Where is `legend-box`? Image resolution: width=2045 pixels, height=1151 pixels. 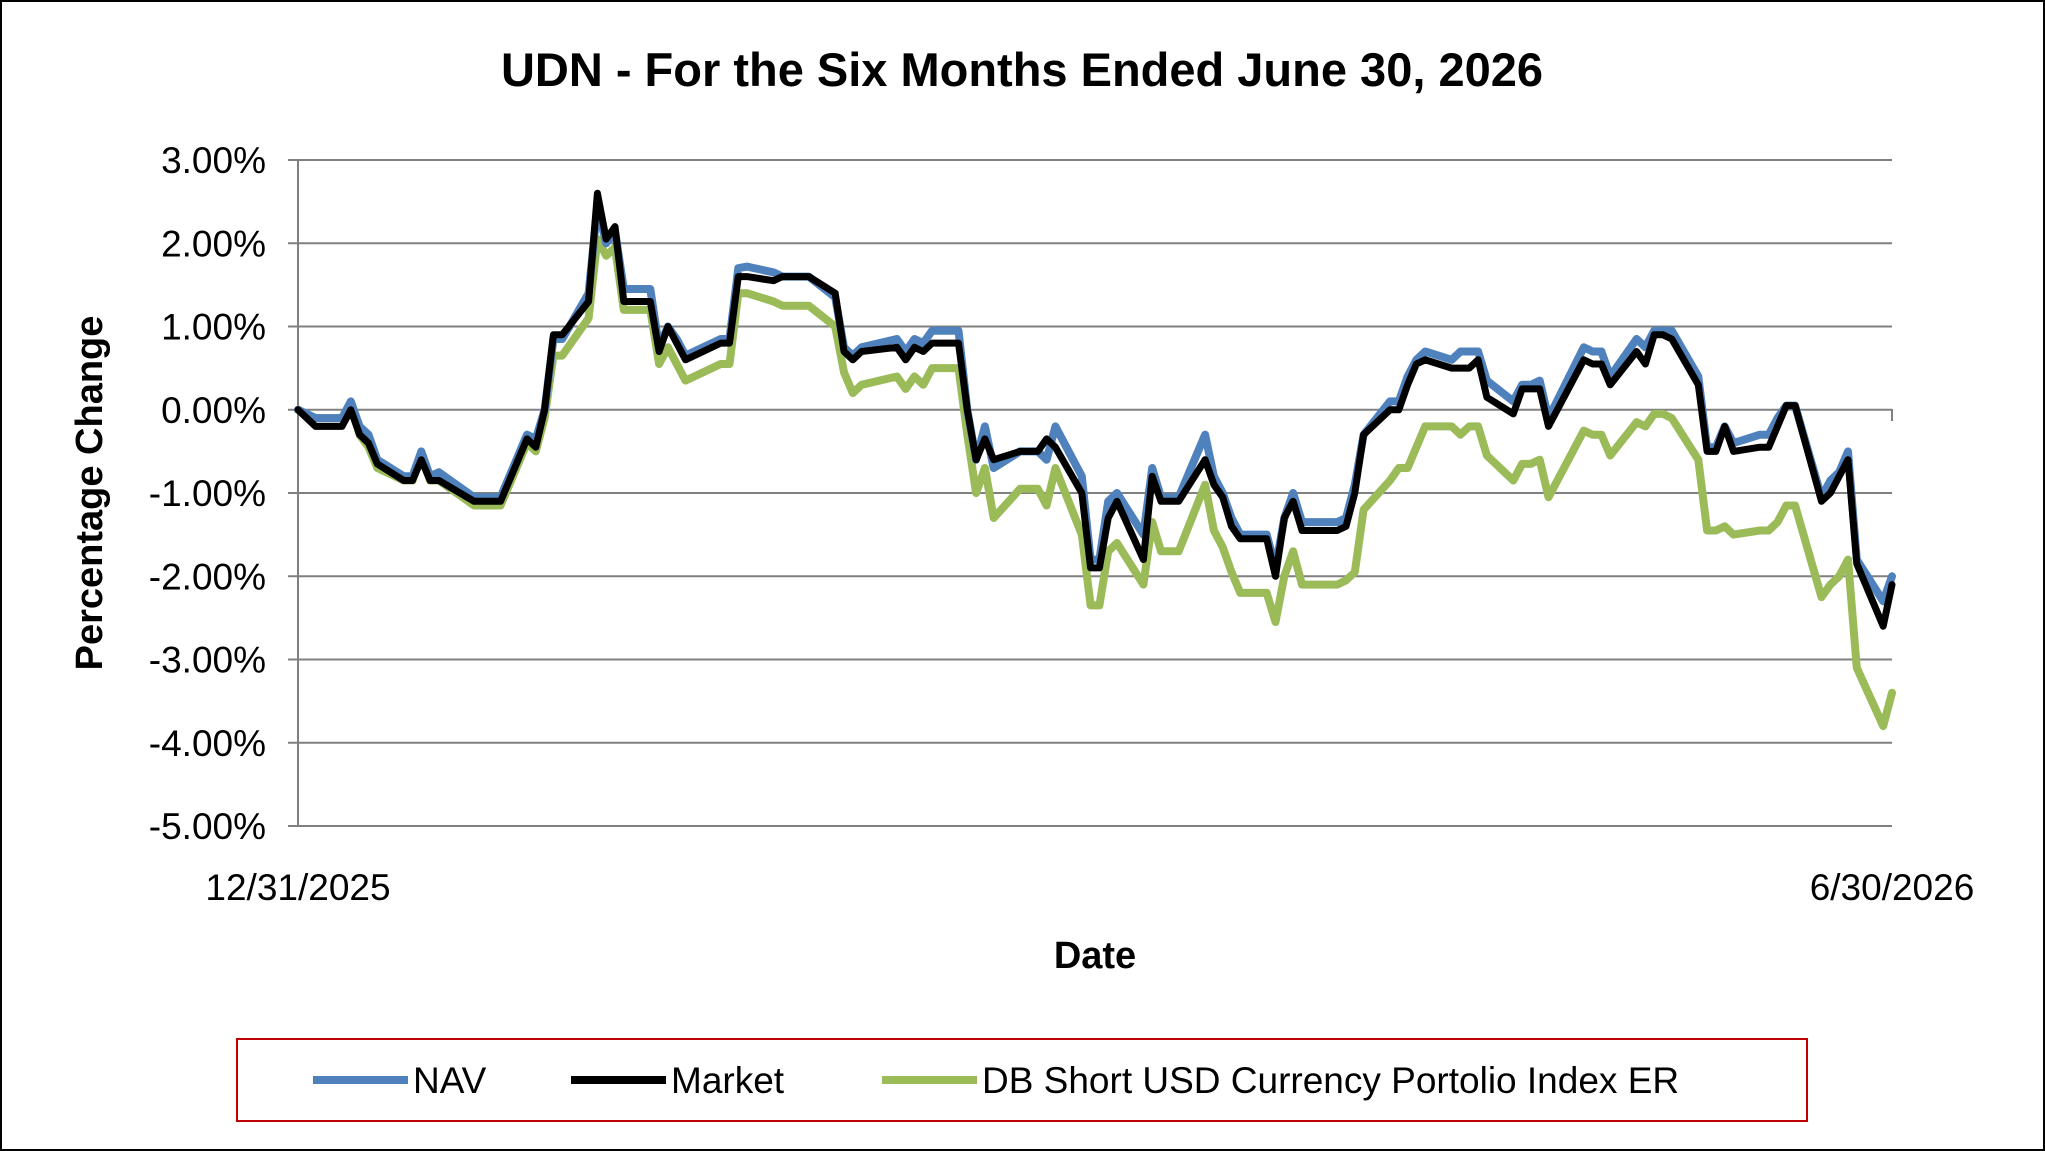 legend-box is located at coordinates (1022, 1080).